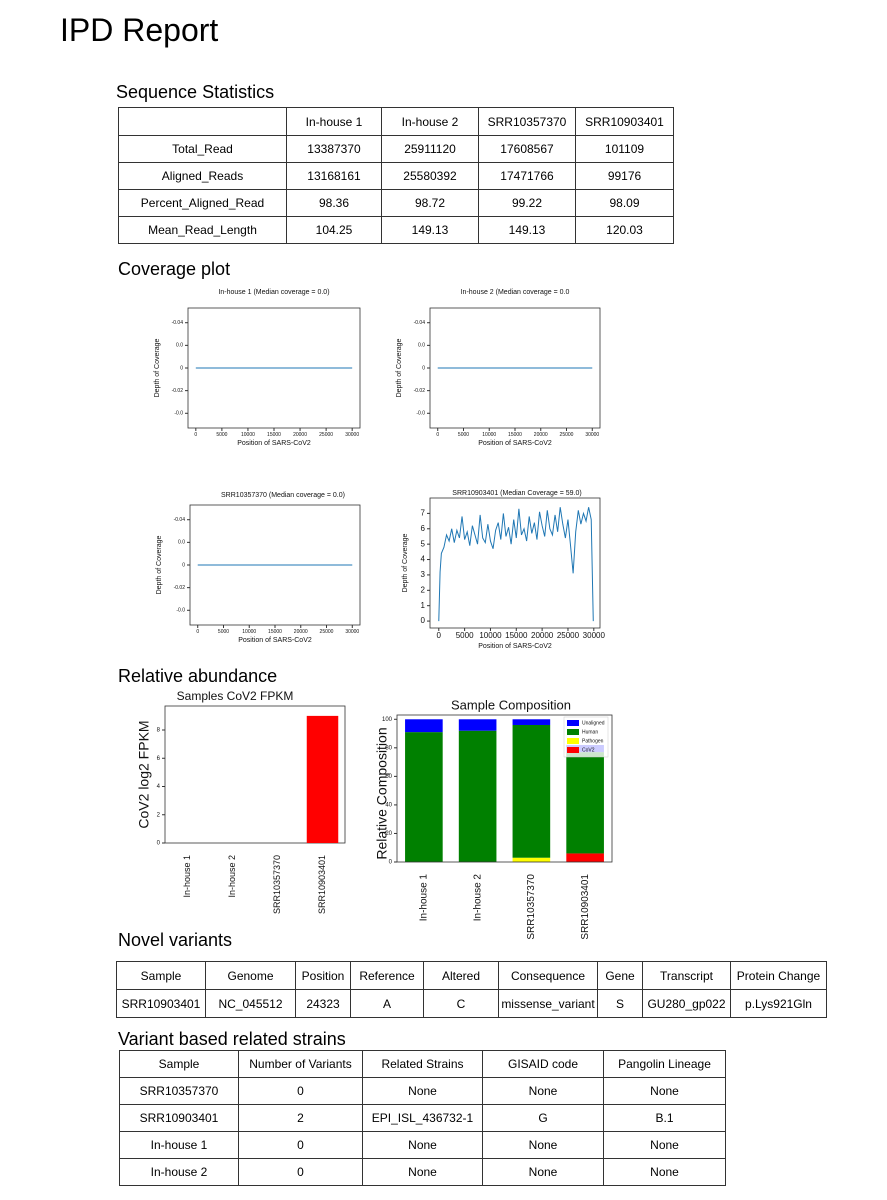  What do you see at coordinates (664, 1064) in the screenshot?
I see `header-cell: Pangolin Lineage` at bounding box center [664, 1064].